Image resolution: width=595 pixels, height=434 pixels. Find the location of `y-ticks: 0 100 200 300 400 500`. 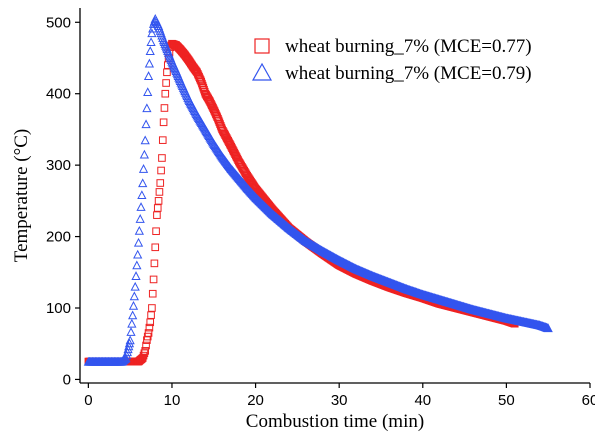

y-ticks: 0 100 200 300 400 500 is located at coordinates (63, 201).